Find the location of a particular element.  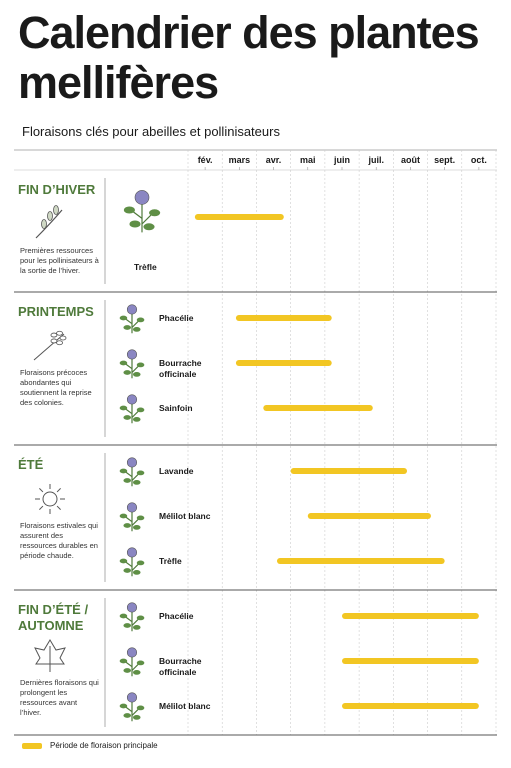

chart-title: Calendrier des plantes mellifères is located at coordinates (249, 57).